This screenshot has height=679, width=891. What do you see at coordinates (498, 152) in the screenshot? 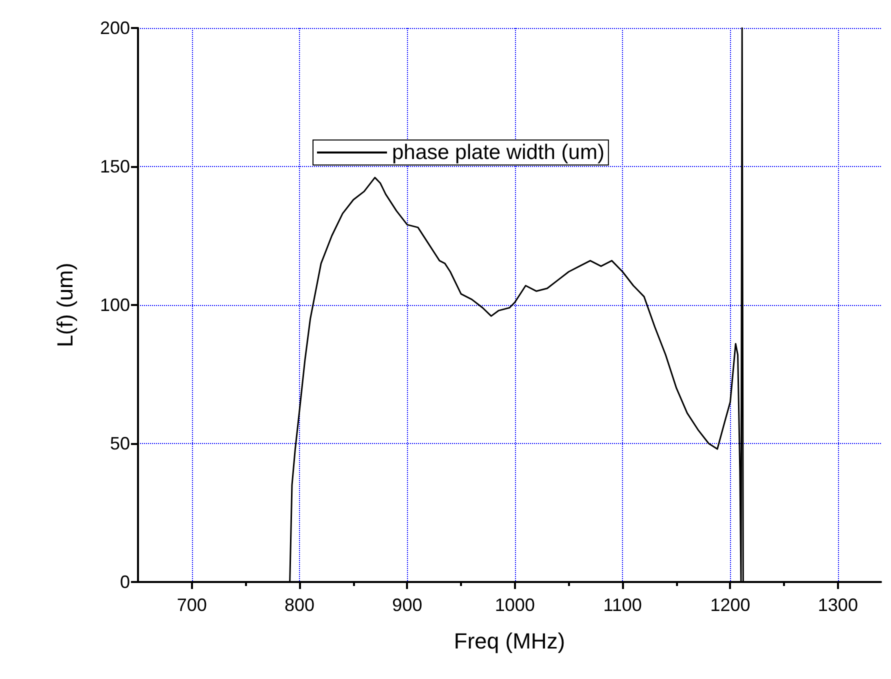
I see `legend-label: phase plate width (um)` at bounding box center [498, 152].